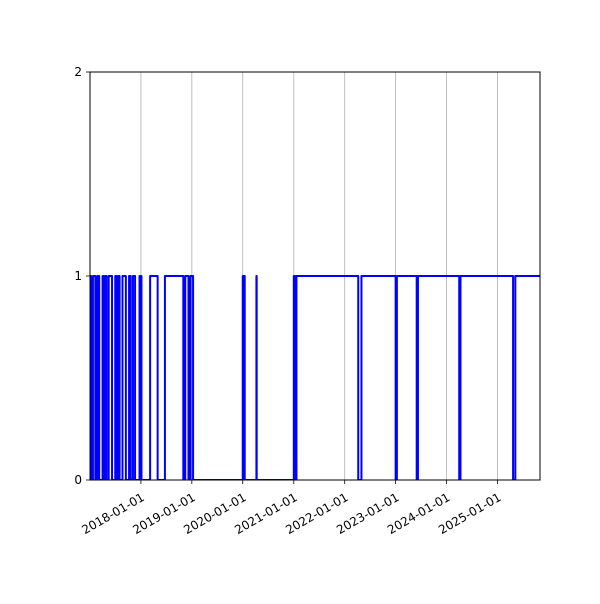 The height and width of the screenshot is (604, 600). I want to click on y-tick-label: 0, so click(78, 480).